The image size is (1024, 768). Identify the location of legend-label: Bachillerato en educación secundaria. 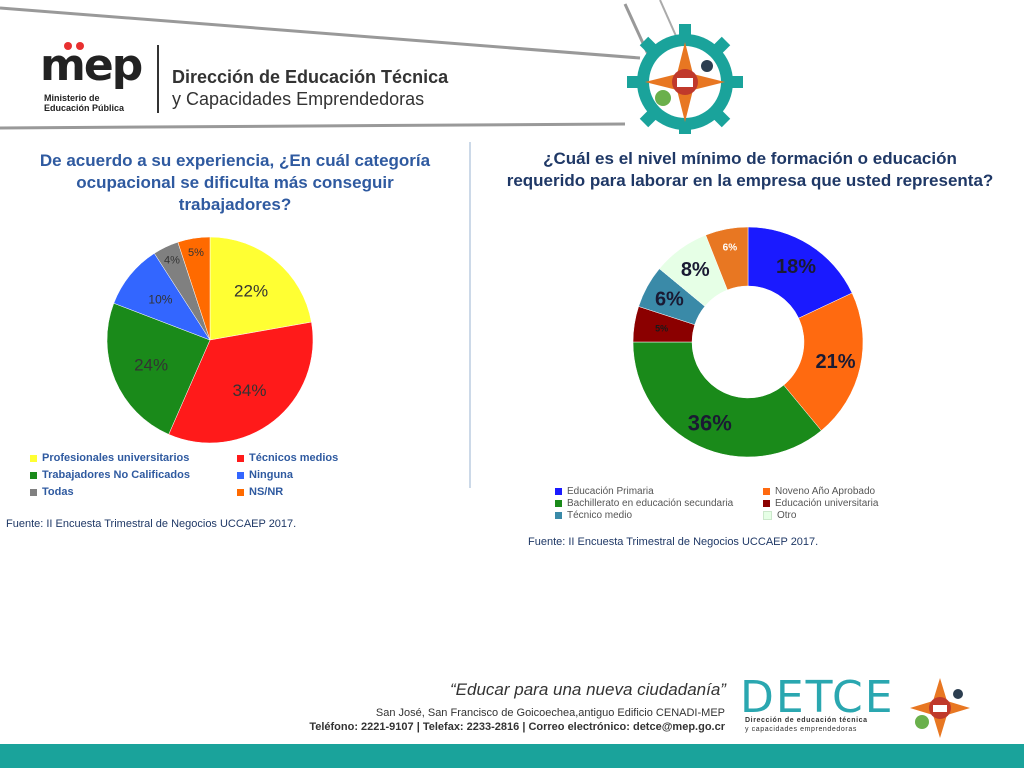
(650, 503).